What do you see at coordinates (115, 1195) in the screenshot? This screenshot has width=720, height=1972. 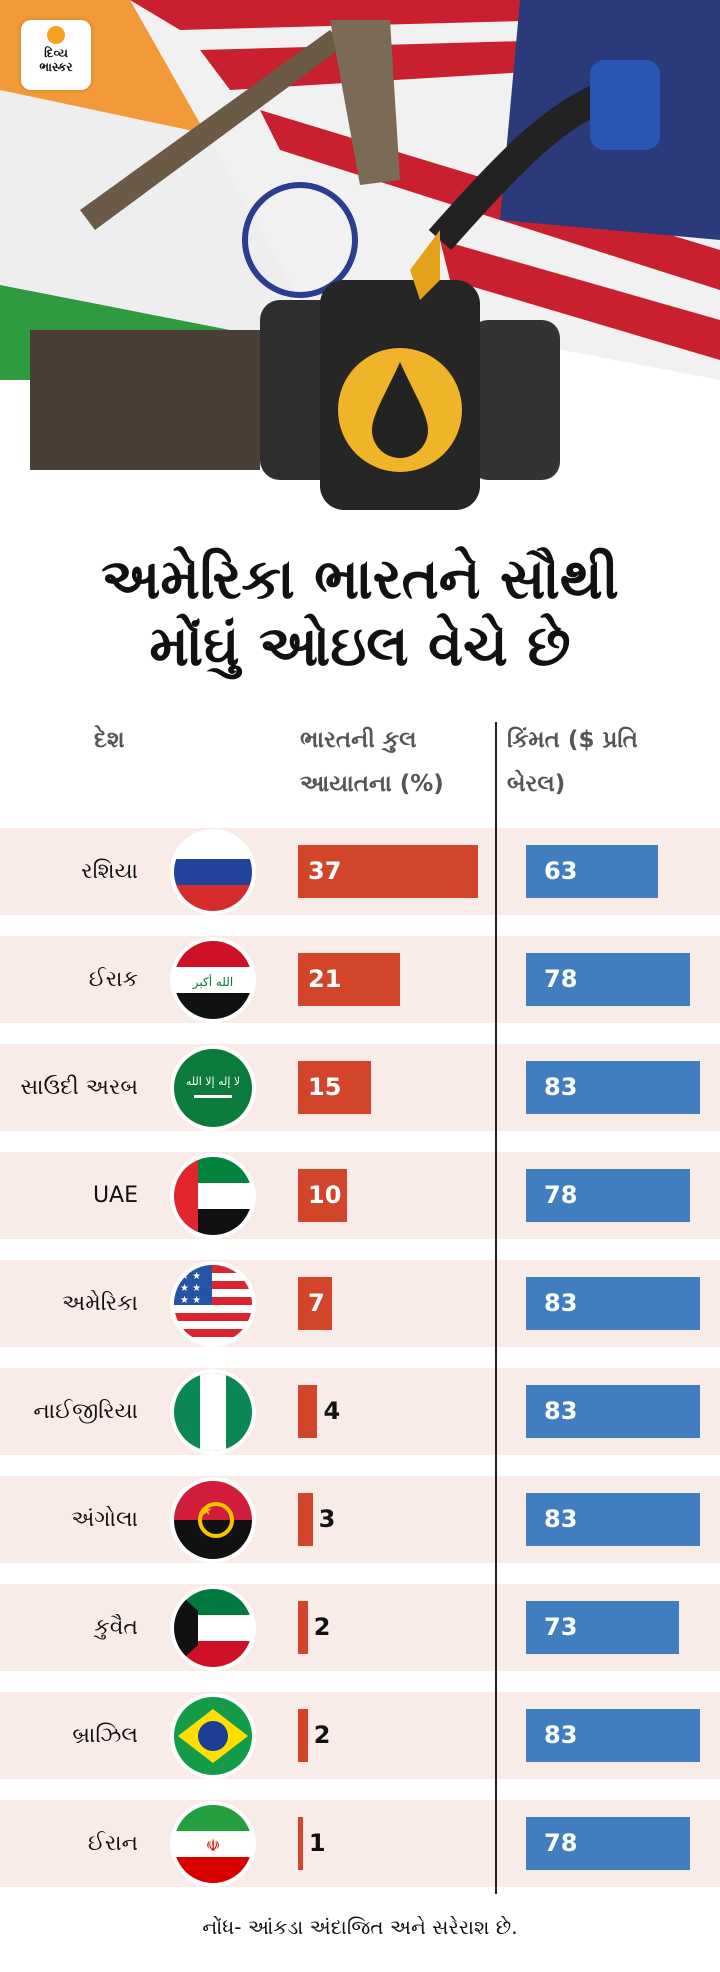 I see `country-name: UAE` at bounding box center [115, 1195].